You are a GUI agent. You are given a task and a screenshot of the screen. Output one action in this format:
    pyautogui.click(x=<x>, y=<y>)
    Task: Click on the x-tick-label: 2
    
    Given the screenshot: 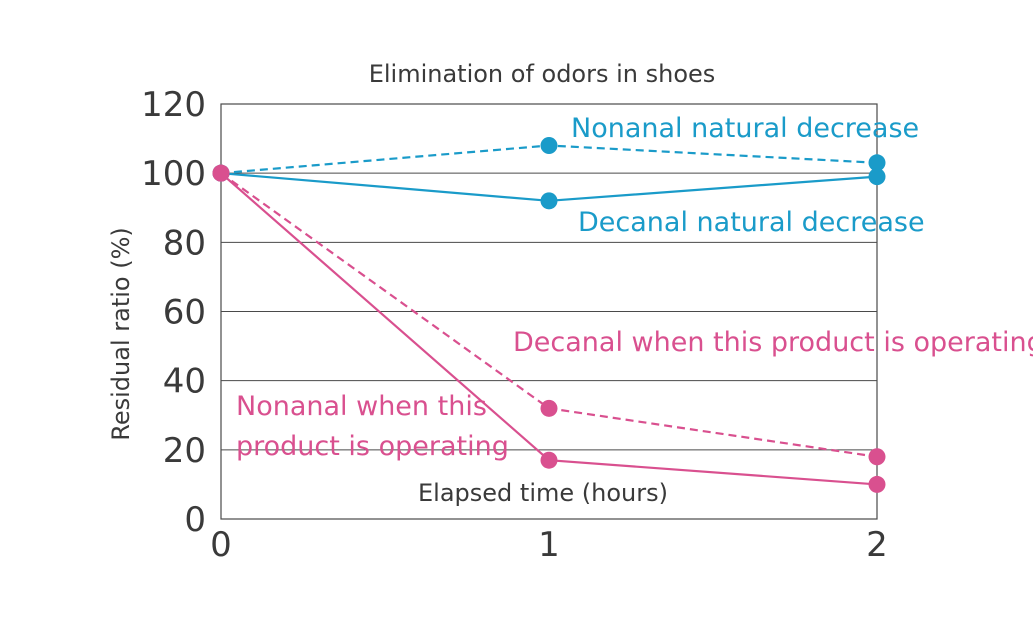 What is the action you would take?
    pyautogui.click(x=877, y=545)
    